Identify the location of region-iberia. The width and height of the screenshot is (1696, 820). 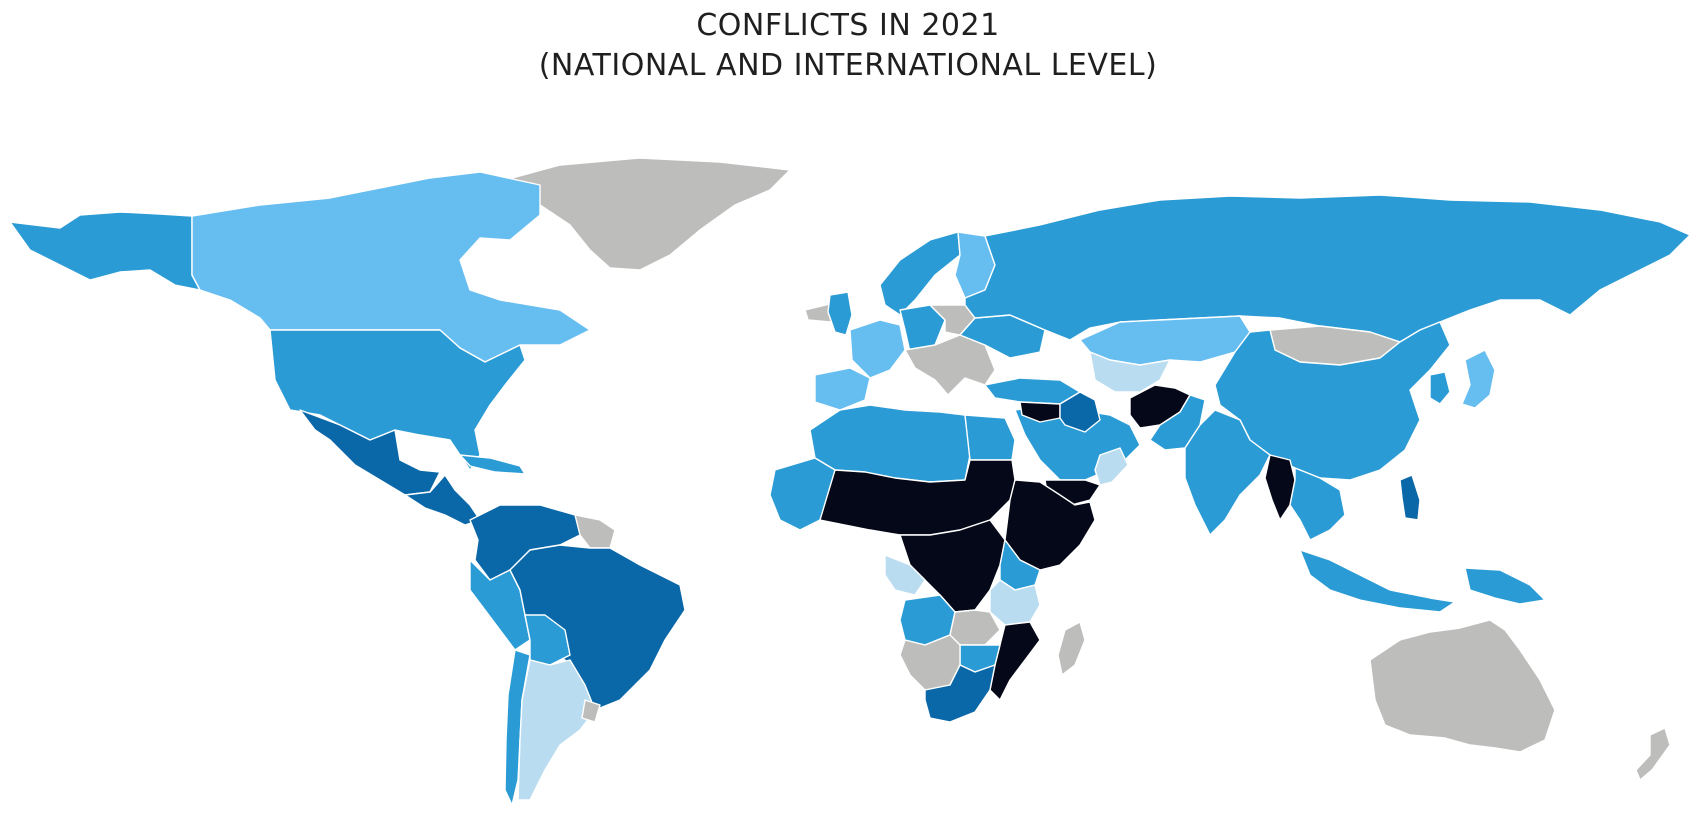
(842, 389).